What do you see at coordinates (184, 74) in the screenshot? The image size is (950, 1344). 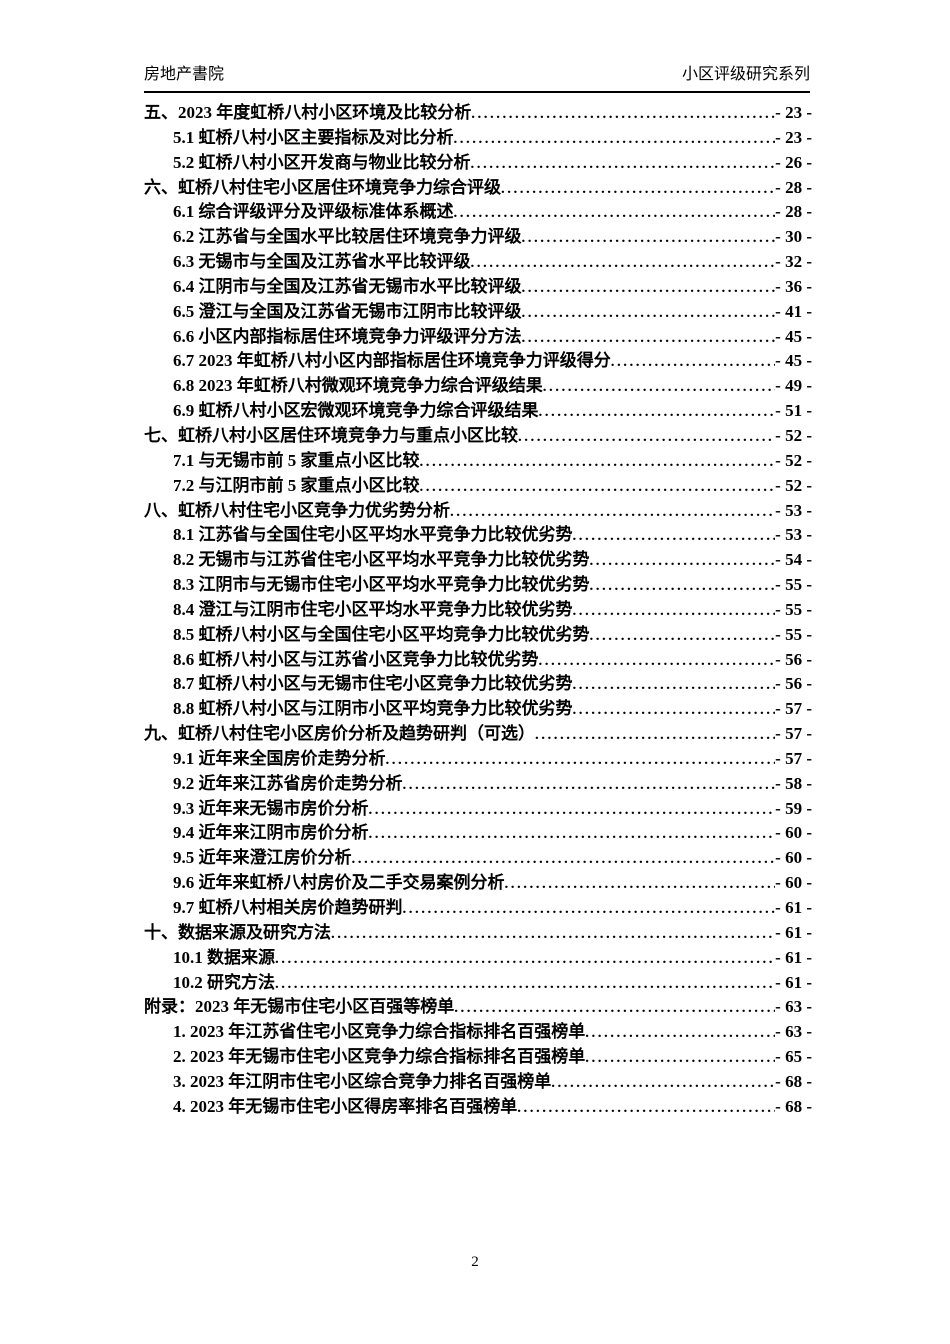 I see `header-left-text: 房地产書院` at bounding box center [184, 74].